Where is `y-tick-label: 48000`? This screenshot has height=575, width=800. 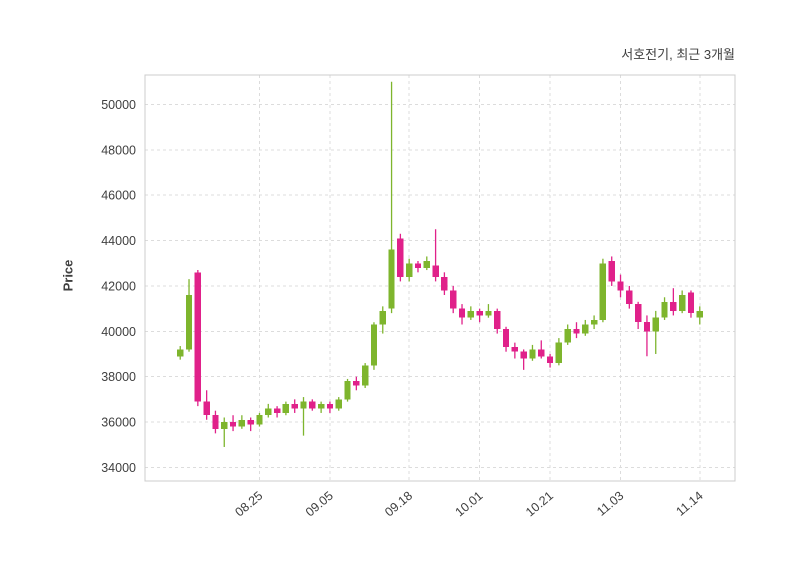
y-tick-label: 48000 is located at coordinates (118, 150).